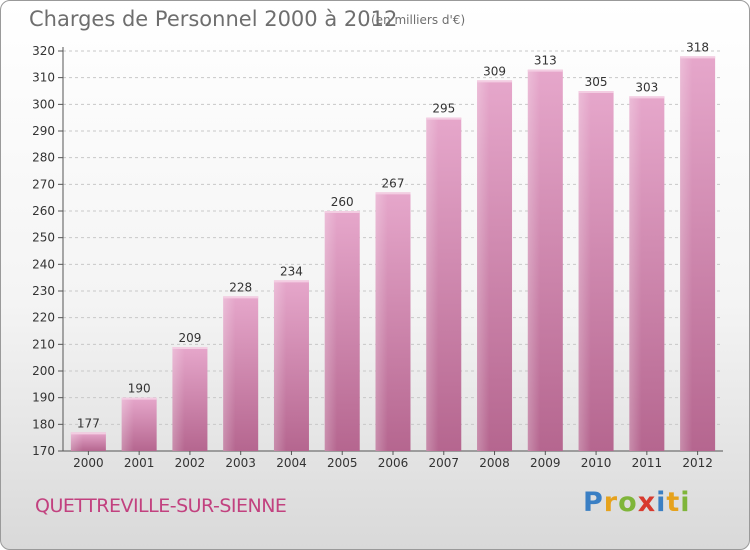 This screenshot has height=550, width=750. What do you see at coordinates (161, 506) in the screenshot?
I see `commune-name: QUETTREVILLE-SUR-SIENNE` at bounding box center [161, 506].